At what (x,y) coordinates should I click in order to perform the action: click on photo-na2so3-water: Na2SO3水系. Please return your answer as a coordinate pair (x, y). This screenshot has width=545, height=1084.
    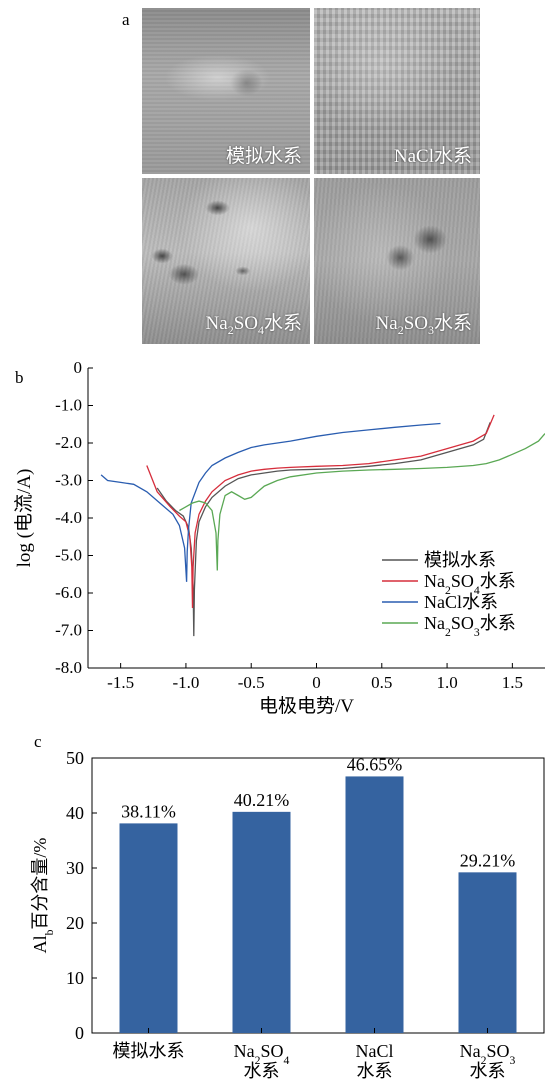
    Looking at the image, I should click on (397, 261).